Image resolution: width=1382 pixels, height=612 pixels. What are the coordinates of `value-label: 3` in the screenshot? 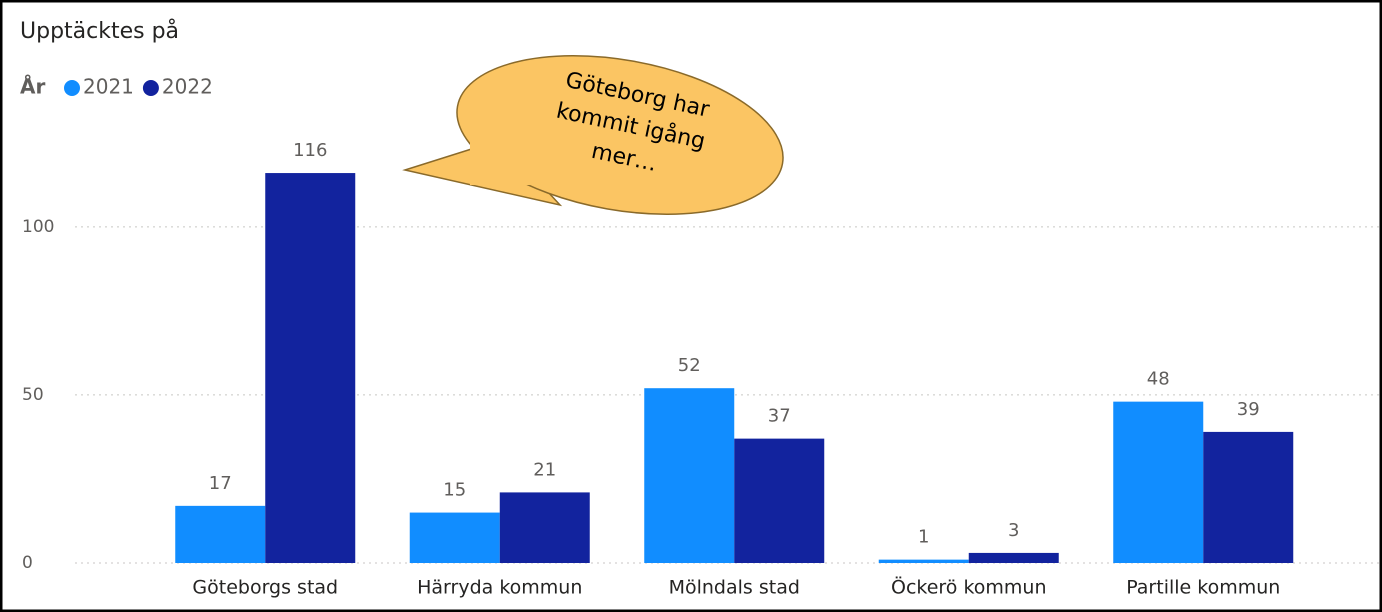 It's located at (1013, 530).